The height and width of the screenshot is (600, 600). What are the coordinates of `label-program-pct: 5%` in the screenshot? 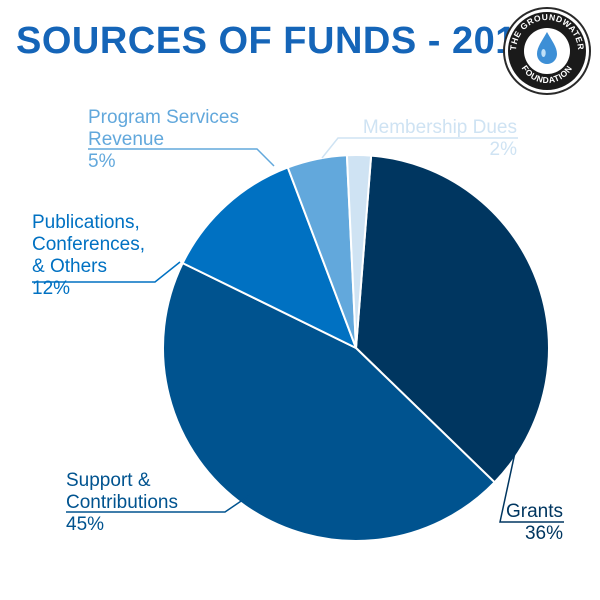 It's located at (102, 161).